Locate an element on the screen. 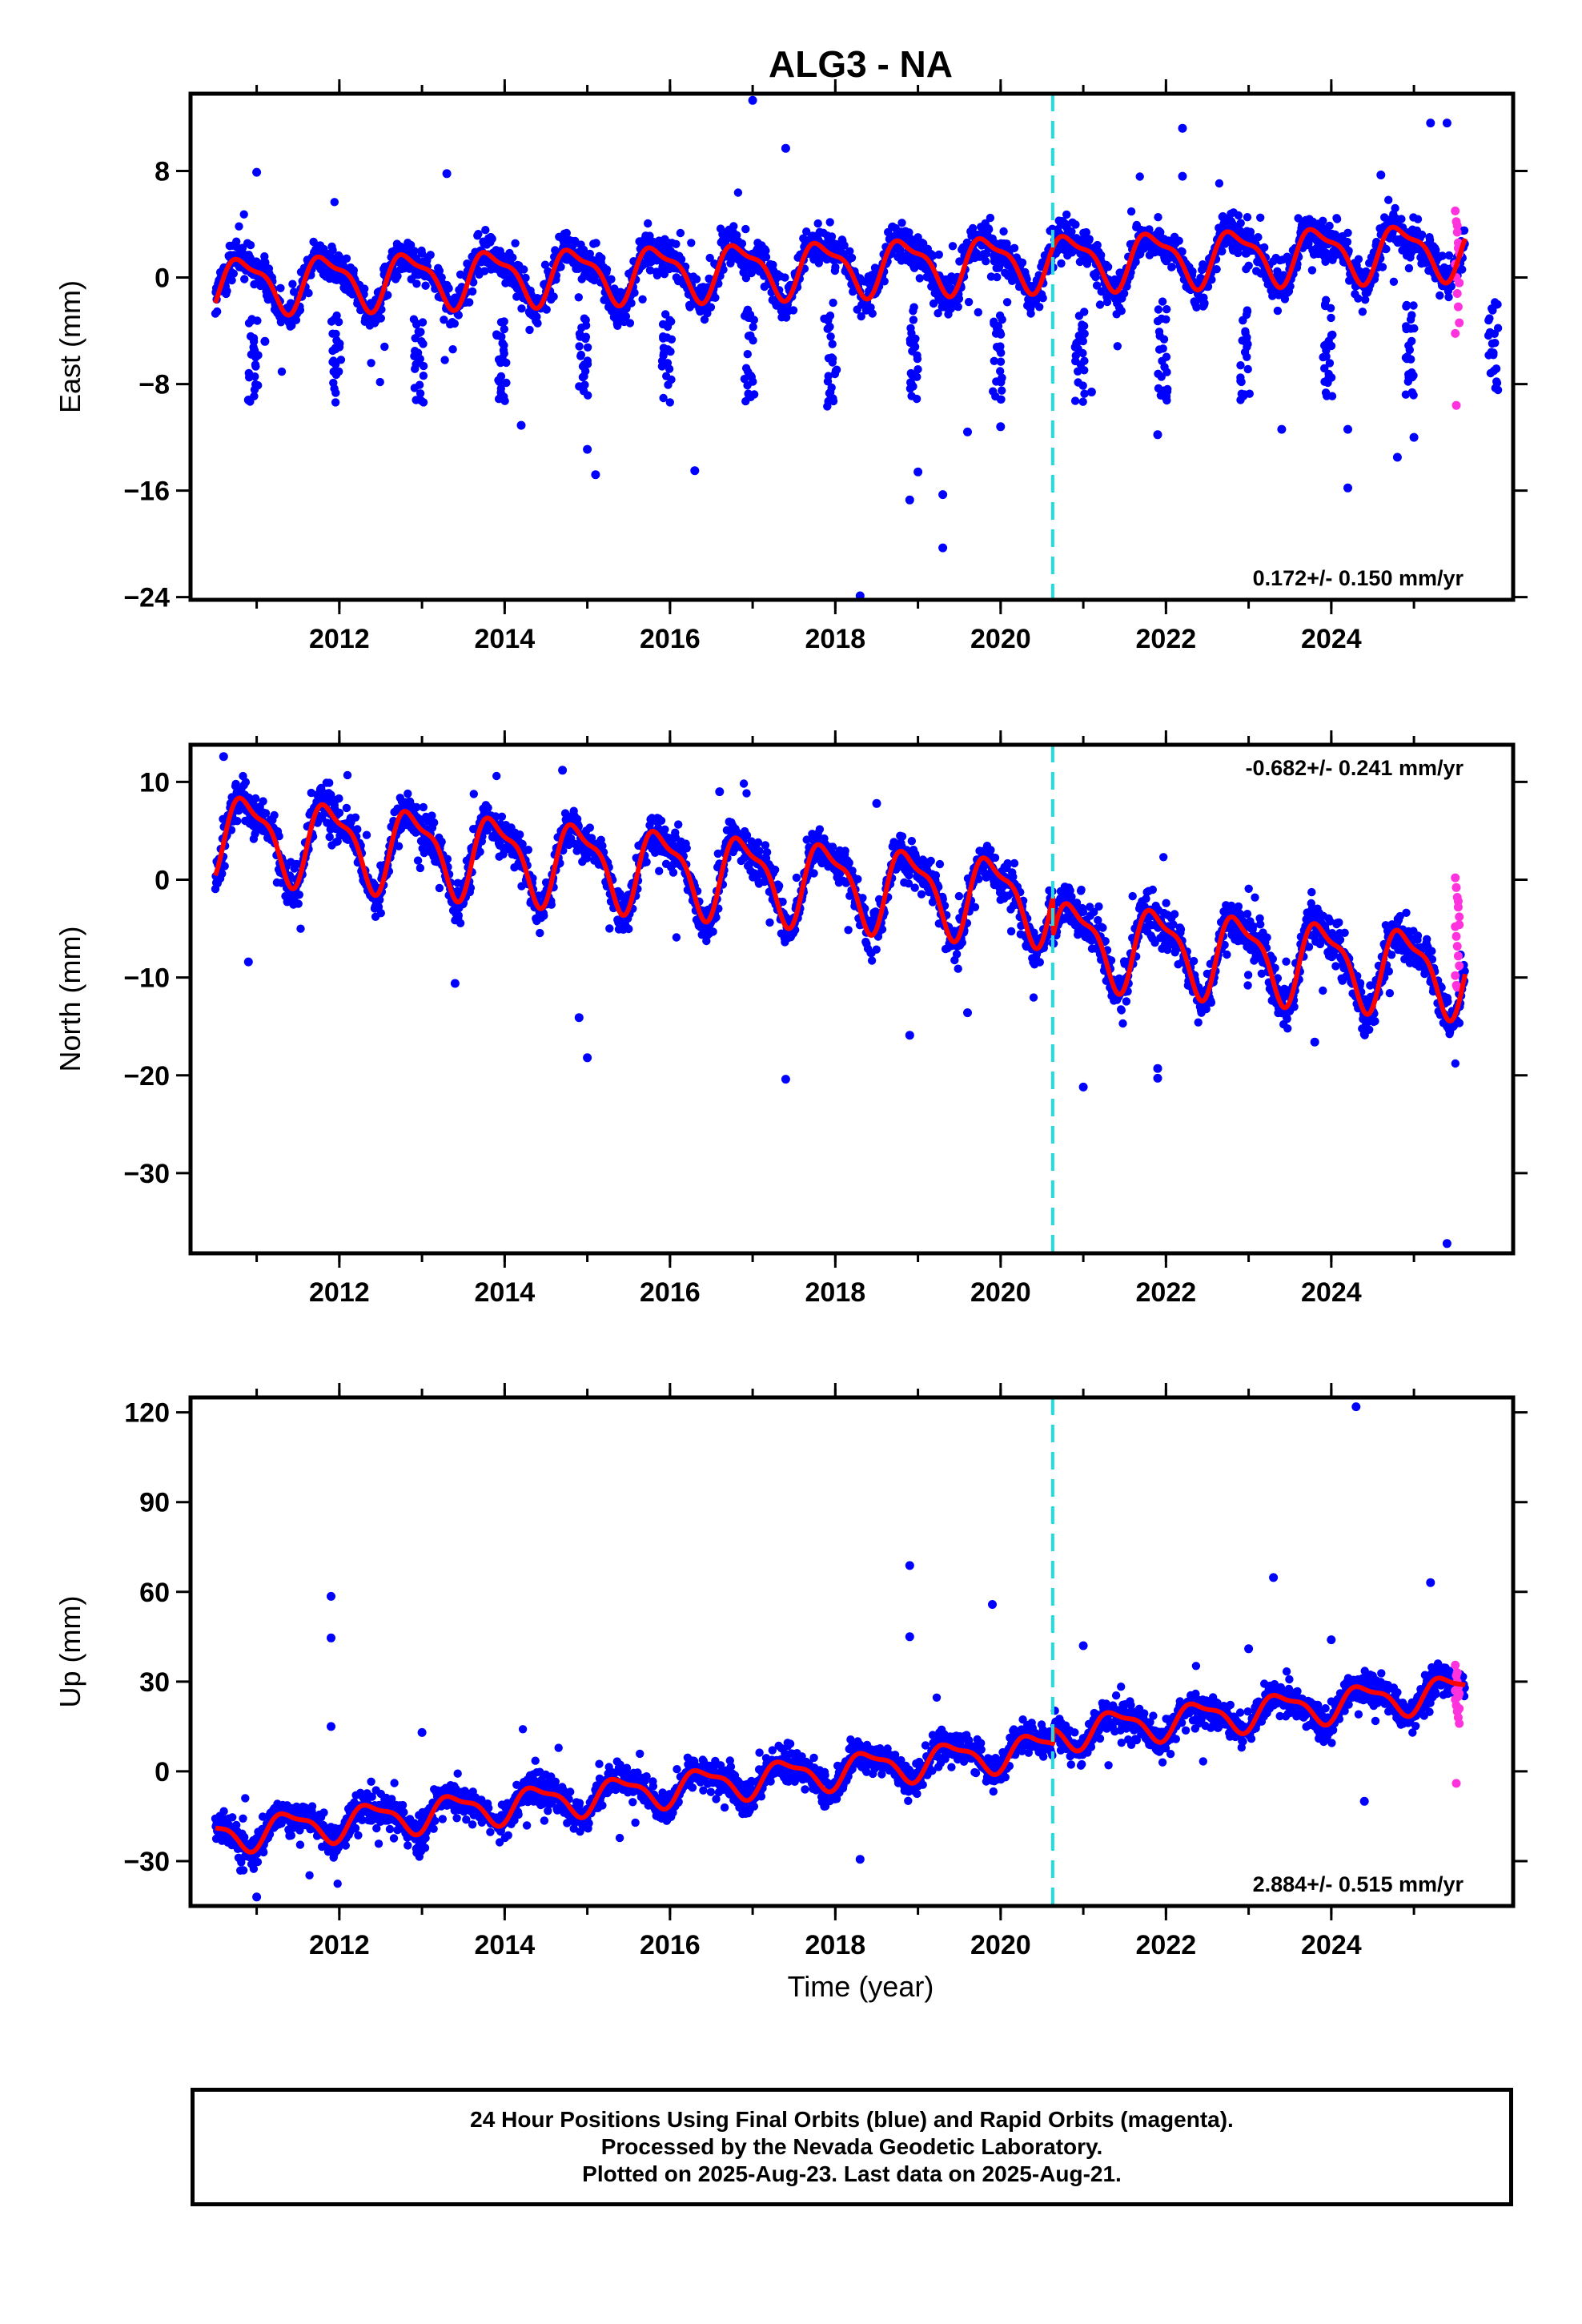  x-tick-label: 2022 is located at coordinates (1166, 639).